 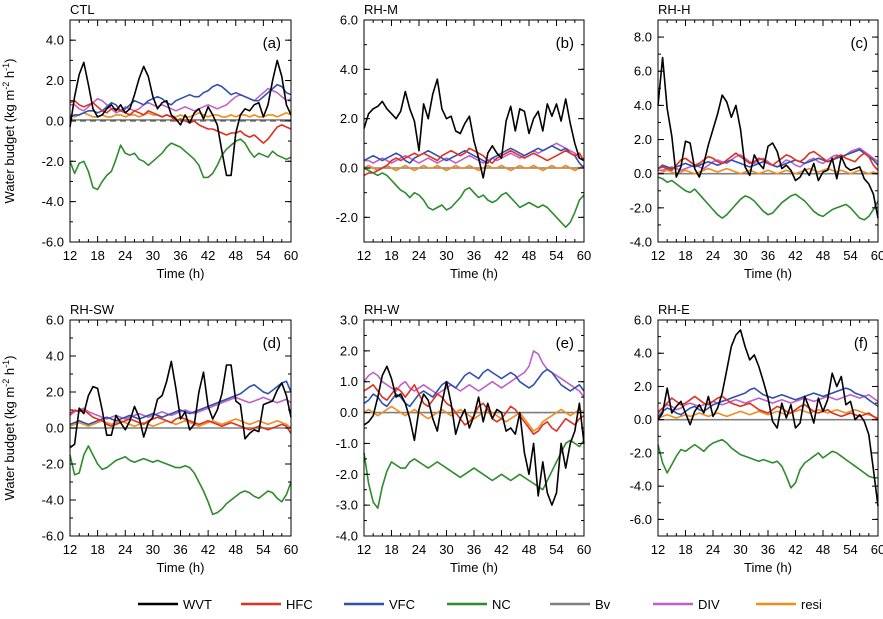 I want to click on legend-item-wvt: WVT, so click(x=175, y=604).